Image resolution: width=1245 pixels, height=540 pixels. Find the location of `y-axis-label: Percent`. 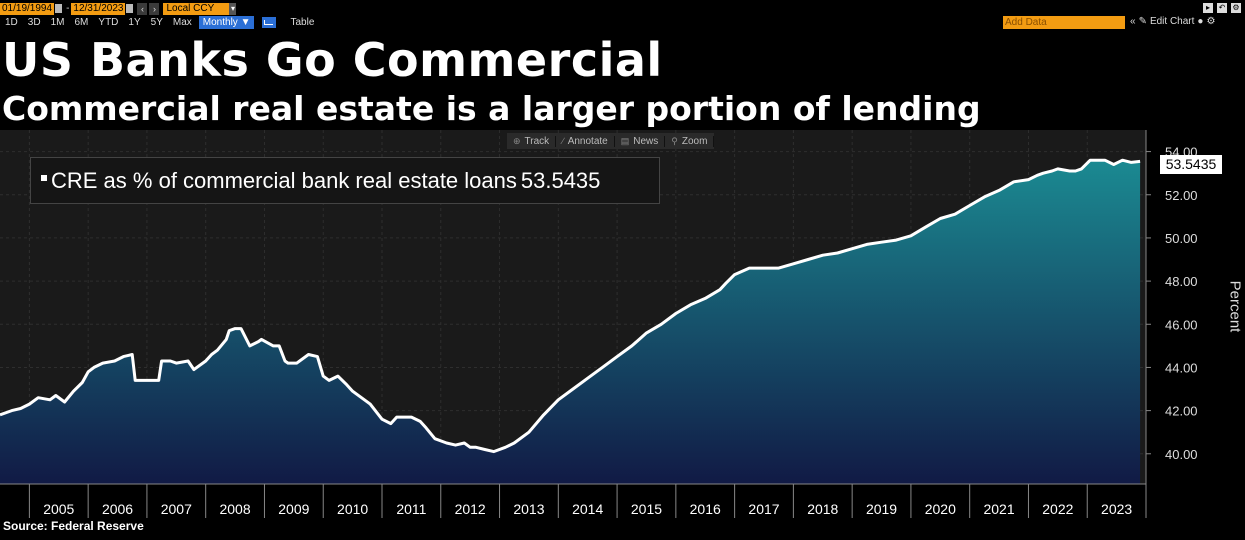

y-axis-label: Percent is located at coordinates (1235, 306).